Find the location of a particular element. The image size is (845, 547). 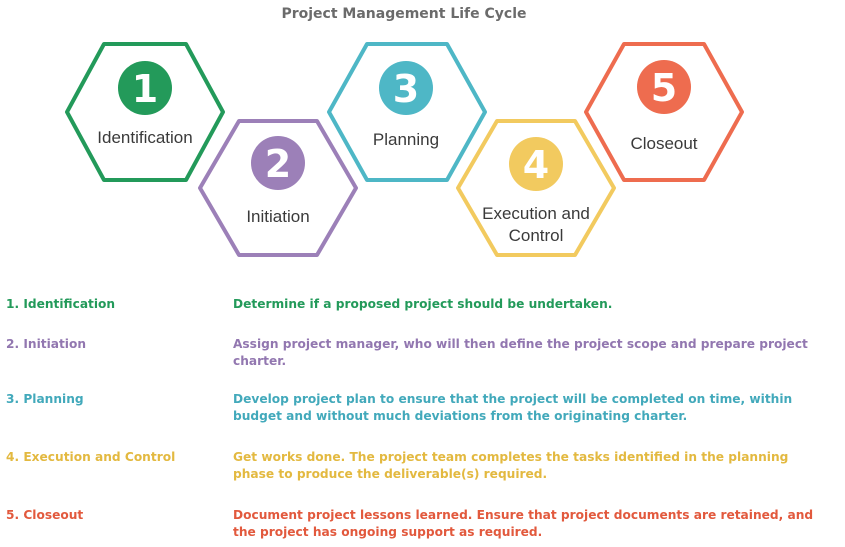

diagram-title: Project Management Life Cycle is located at coordinates (404, 14).